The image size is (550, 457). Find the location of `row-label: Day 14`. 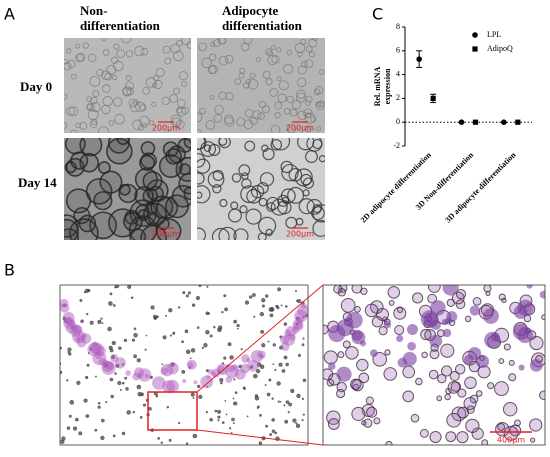

row-label: Day 14 is located at coordinates (37, 182).